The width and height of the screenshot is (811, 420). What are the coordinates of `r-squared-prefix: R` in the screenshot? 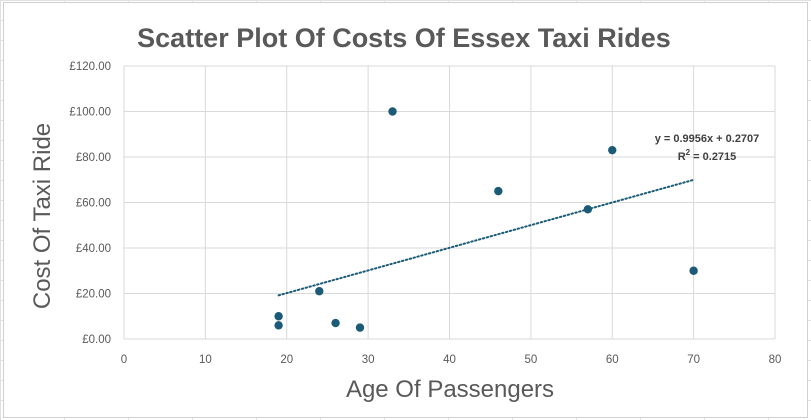 It's located at (682, 157).